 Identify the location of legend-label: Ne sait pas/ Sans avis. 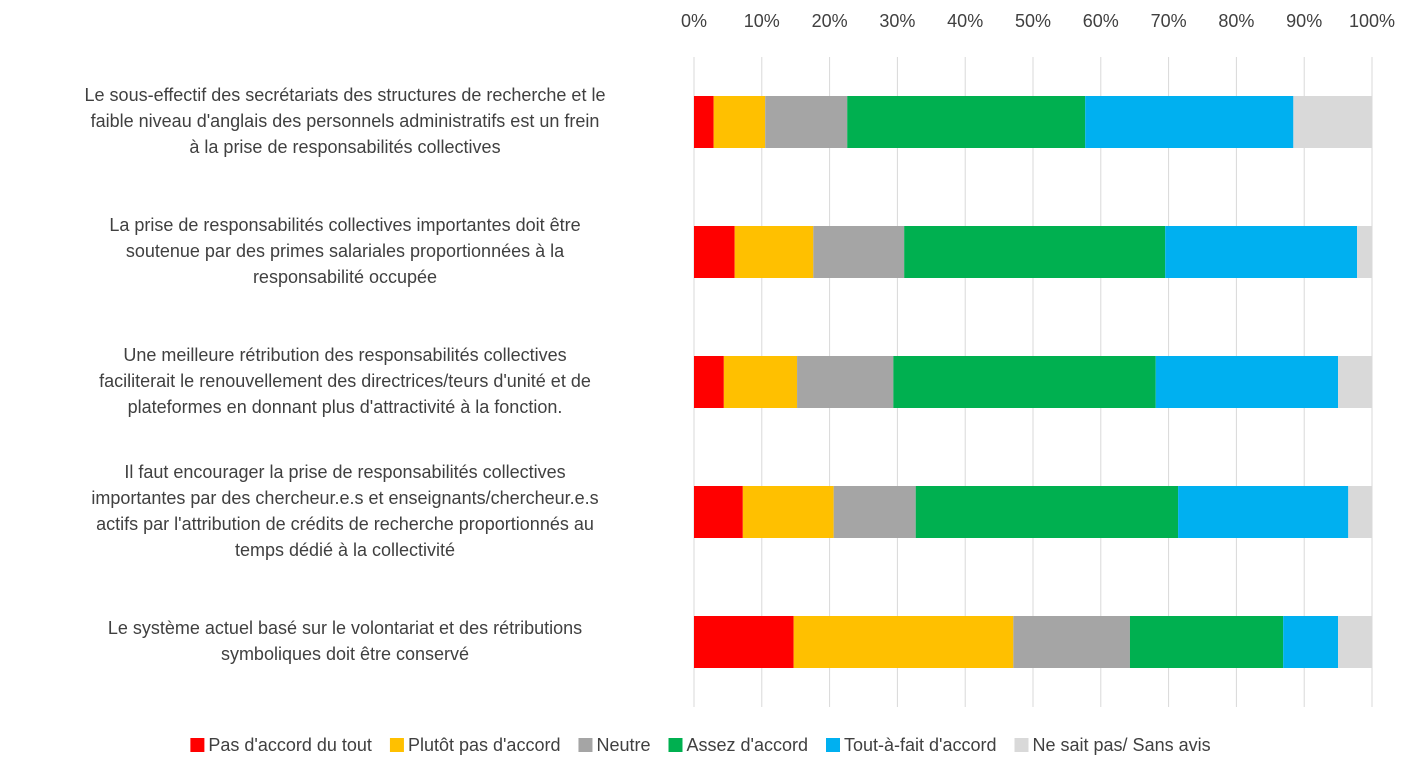
(1122, 745).